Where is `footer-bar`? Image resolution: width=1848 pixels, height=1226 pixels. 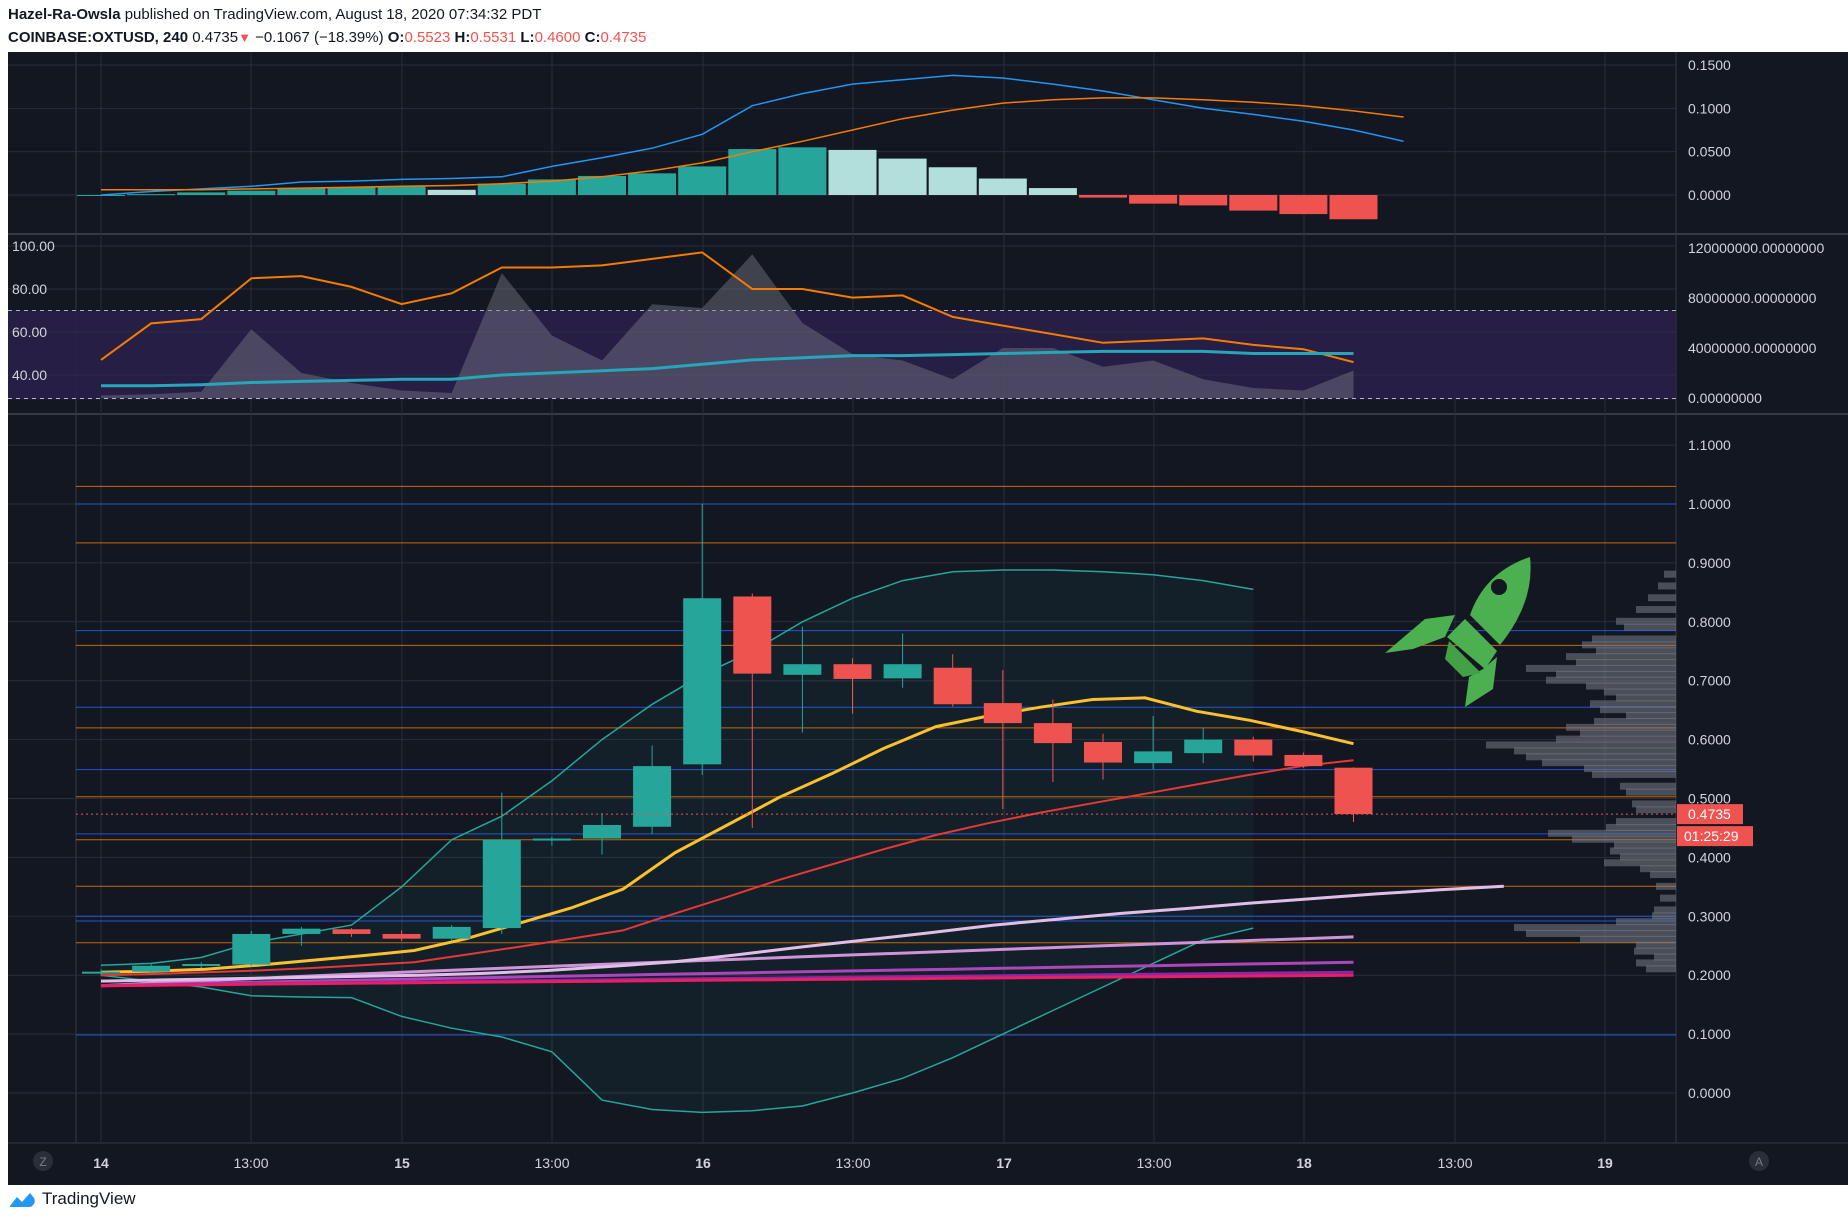
footer-bar is located at coordinates (924, 1205).